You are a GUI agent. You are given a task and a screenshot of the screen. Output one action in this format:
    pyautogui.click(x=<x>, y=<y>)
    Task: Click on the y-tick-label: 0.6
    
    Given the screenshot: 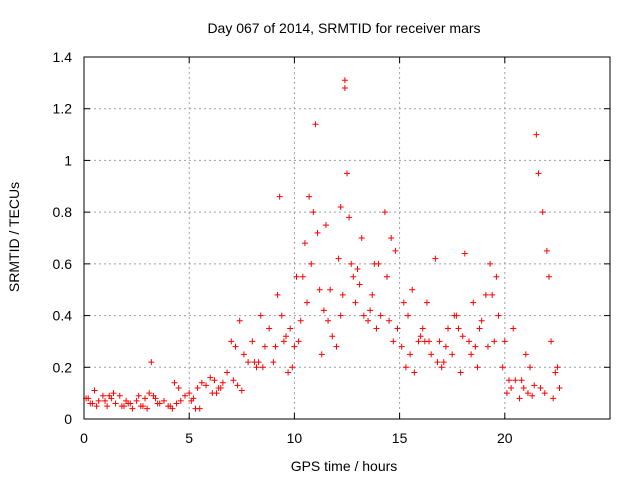 What is the action you would take?
    pyautogui.click(x=63, y=264)
    